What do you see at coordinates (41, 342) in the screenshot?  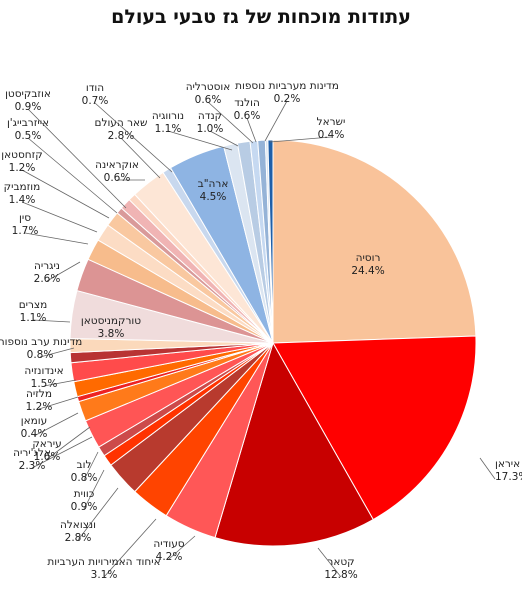 I see `slice-name: מדינות ערב נוספות` at bounding box center [41, 342].